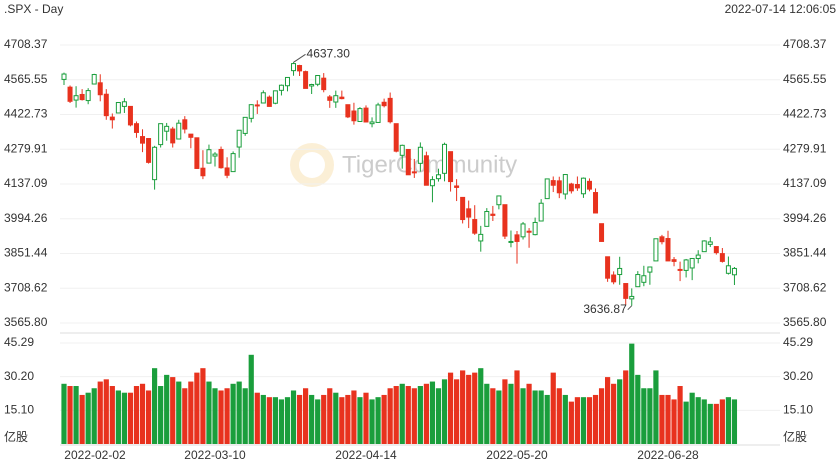  Describe the element at coordinates (805, 44) in the screenshot. I see `y-tick-label-right: 4708.37` at that location.